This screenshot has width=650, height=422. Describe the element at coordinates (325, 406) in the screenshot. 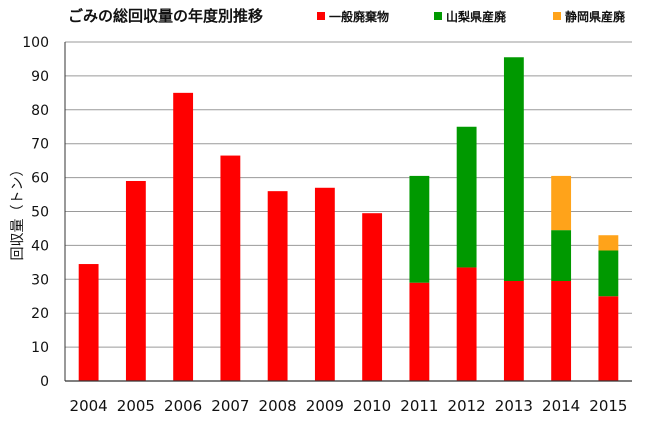

I see `x-tick-label: 2009` at that location.